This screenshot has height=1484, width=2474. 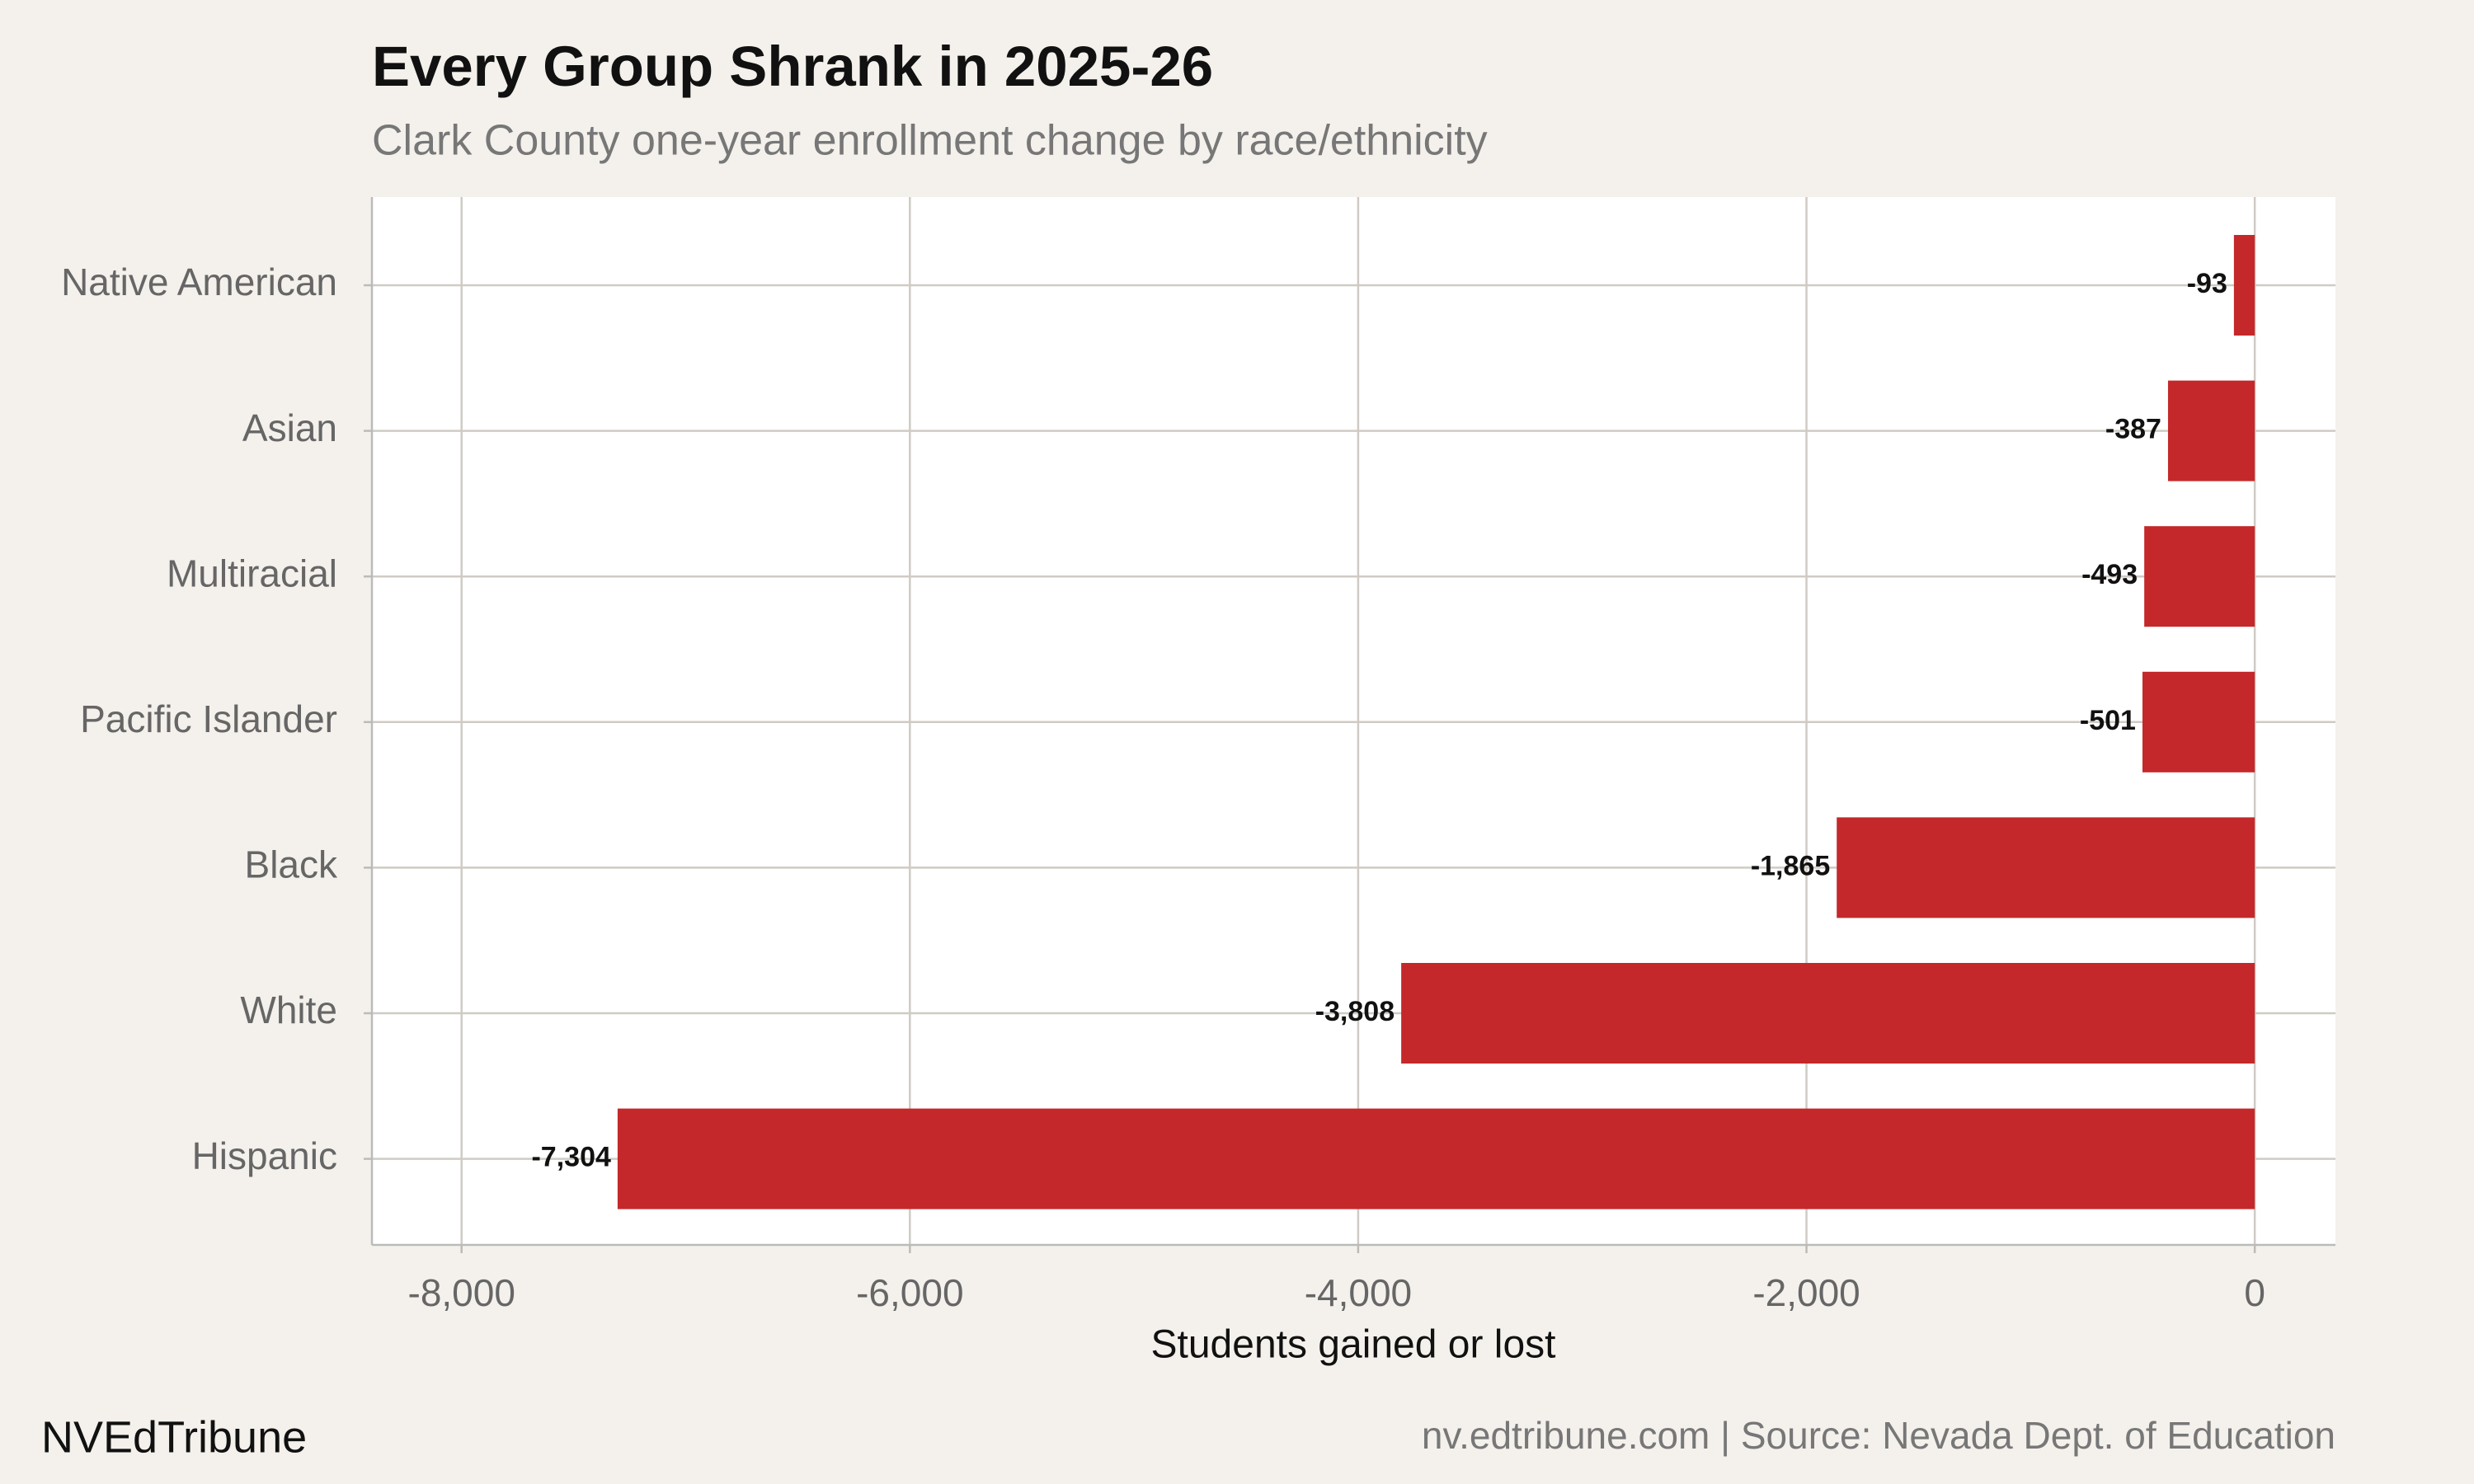 What do you see at coordinates (2109, 574) in the screenshot?
I see `value-label: -493` at bounding box center [2109, 574].